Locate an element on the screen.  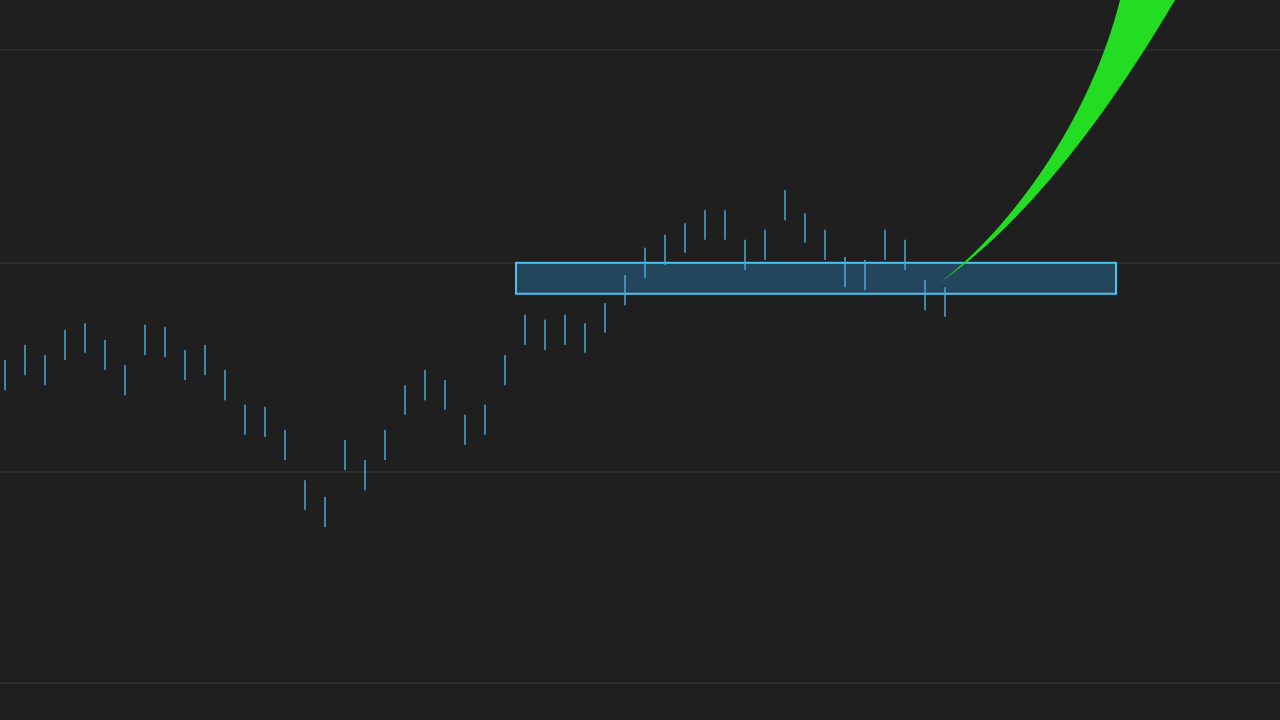
arrow-curve is located at coordinates (1056, 142).